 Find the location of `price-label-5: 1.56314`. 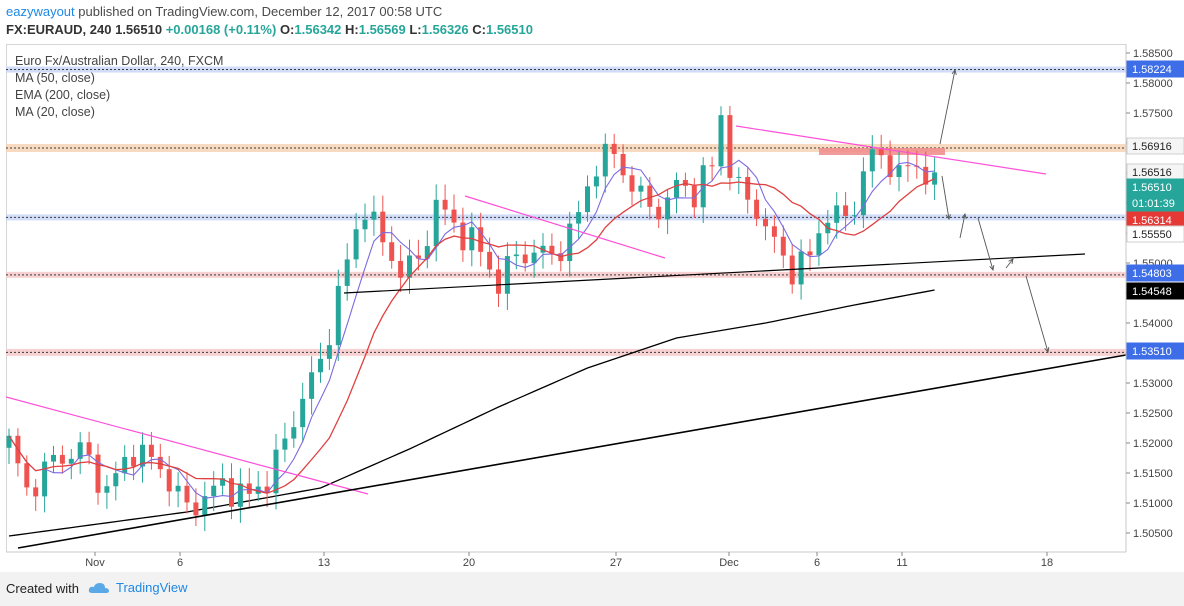

price-label-5: 1.56314 is located at coordinates (1152, 221).